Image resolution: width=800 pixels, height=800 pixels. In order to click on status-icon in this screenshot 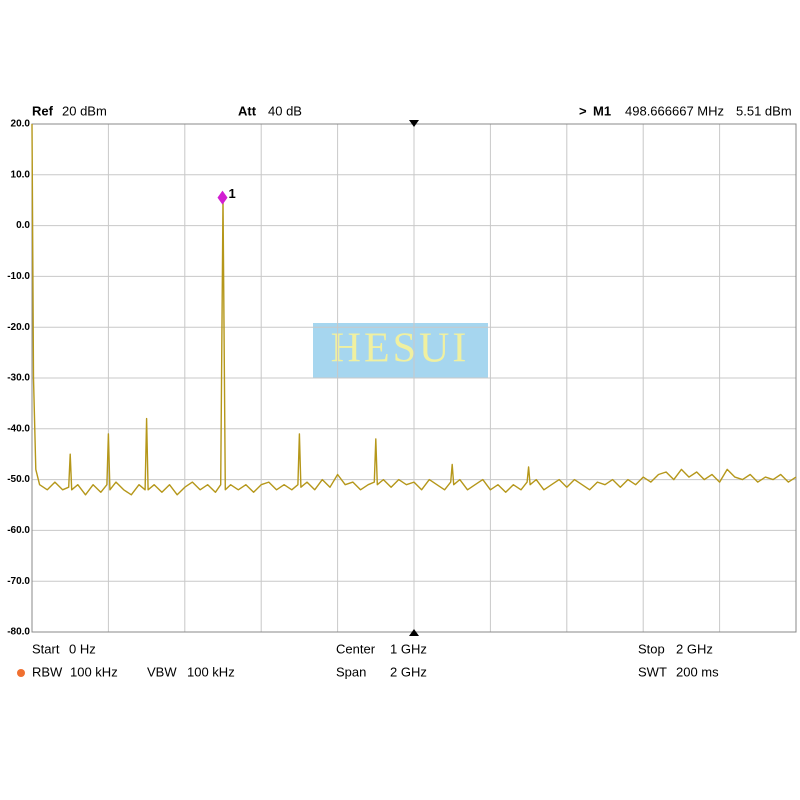, I will do `click(21, 673)`.